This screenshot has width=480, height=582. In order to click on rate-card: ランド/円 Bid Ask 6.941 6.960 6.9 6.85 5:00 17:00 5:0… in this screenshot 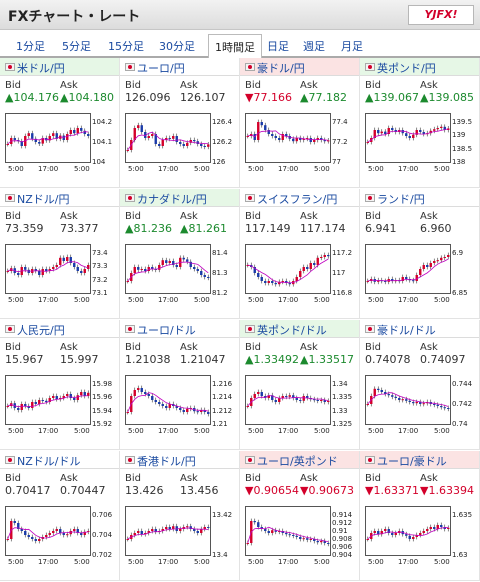, I will do `click(420, 254)`.